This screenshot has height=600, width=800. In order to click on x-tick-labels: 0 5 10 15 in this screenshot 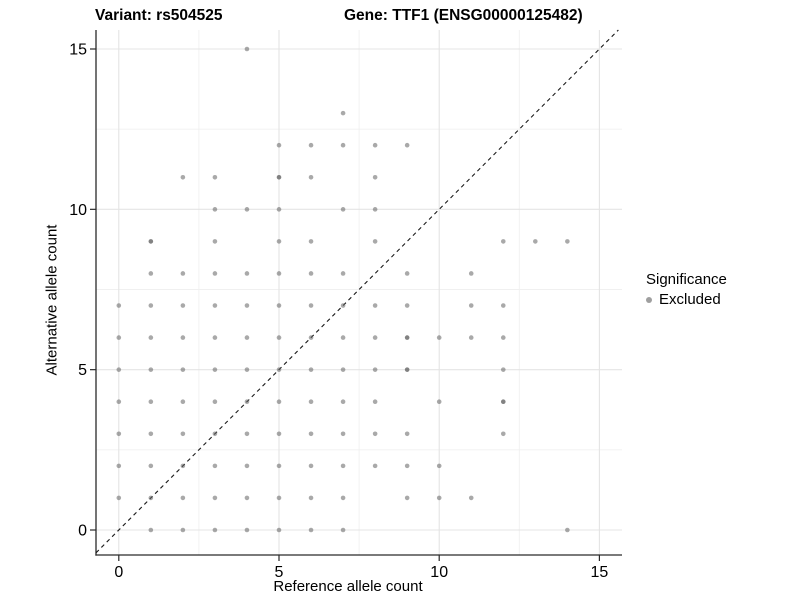, I will do `click(361, 572)`.